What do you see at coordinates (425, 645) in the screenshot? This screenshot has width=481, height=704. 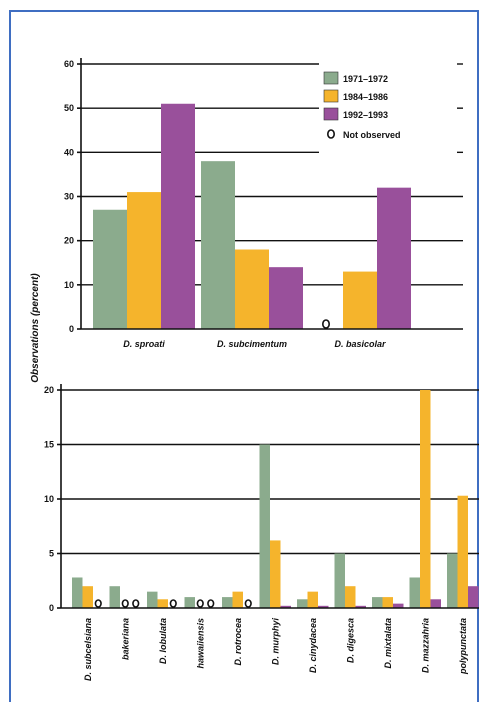 I see `bottom-category-label: D. mazzahria` at bounding box center [425, 645].